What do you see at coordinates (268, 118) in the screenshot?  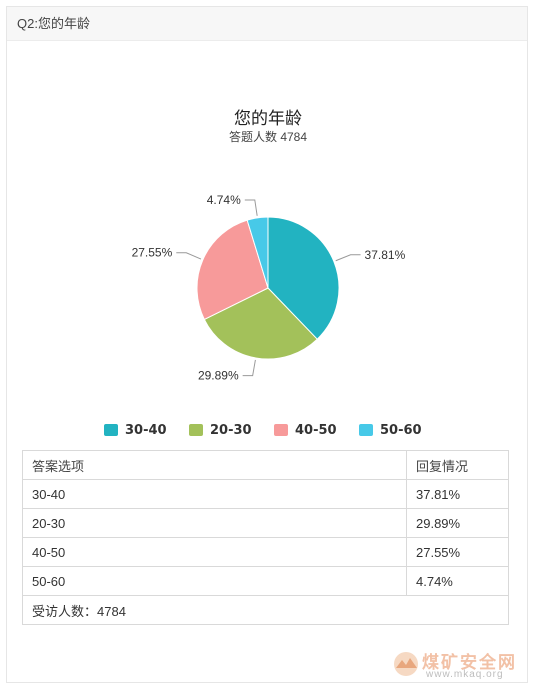 I see `chart-title: 您的年龄` at bounding box center [268, 118].